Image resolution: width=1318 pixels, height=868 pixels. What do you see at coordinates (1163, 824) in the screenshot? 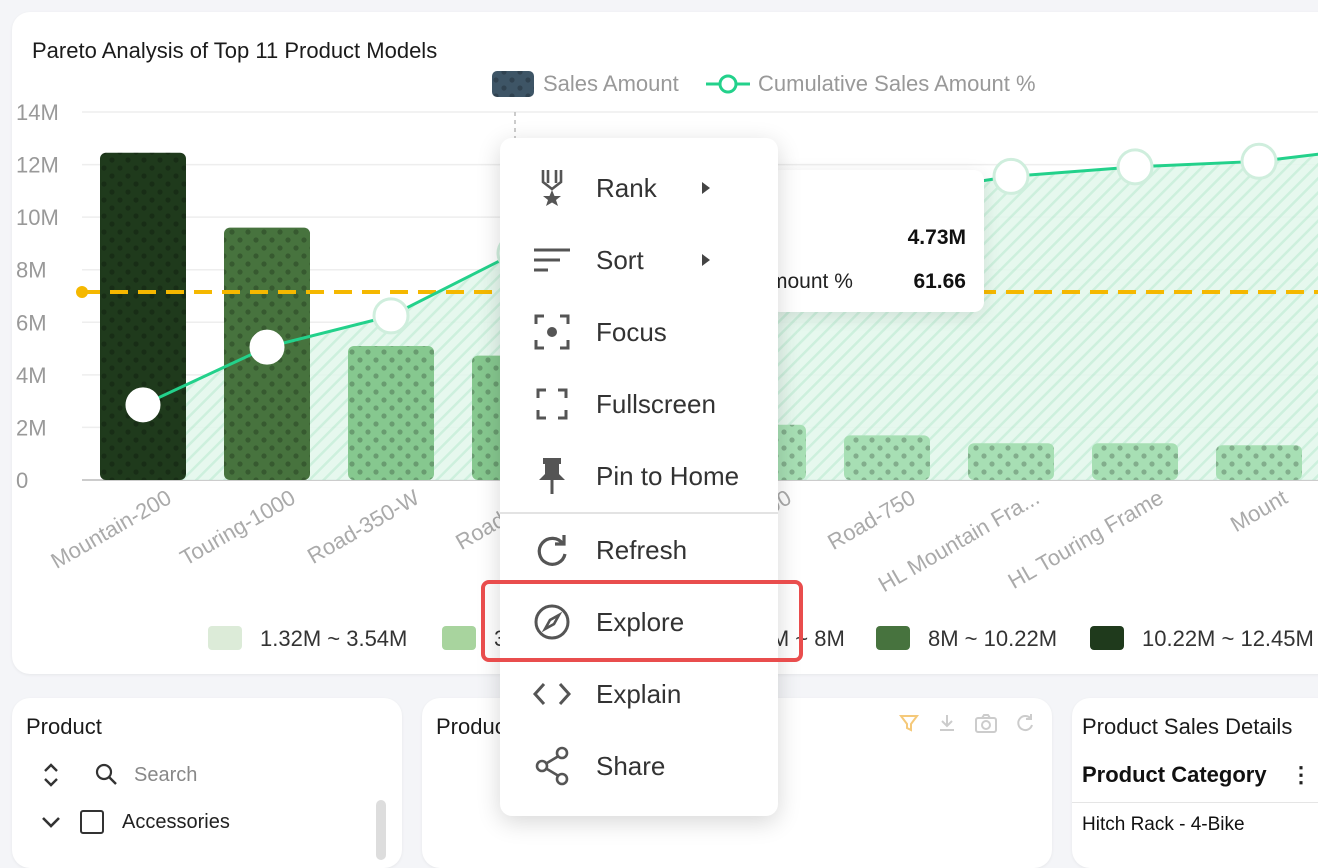
I see `table-cell: Hitch Rack - 4-Bike` at bounding box center [1163, 824].